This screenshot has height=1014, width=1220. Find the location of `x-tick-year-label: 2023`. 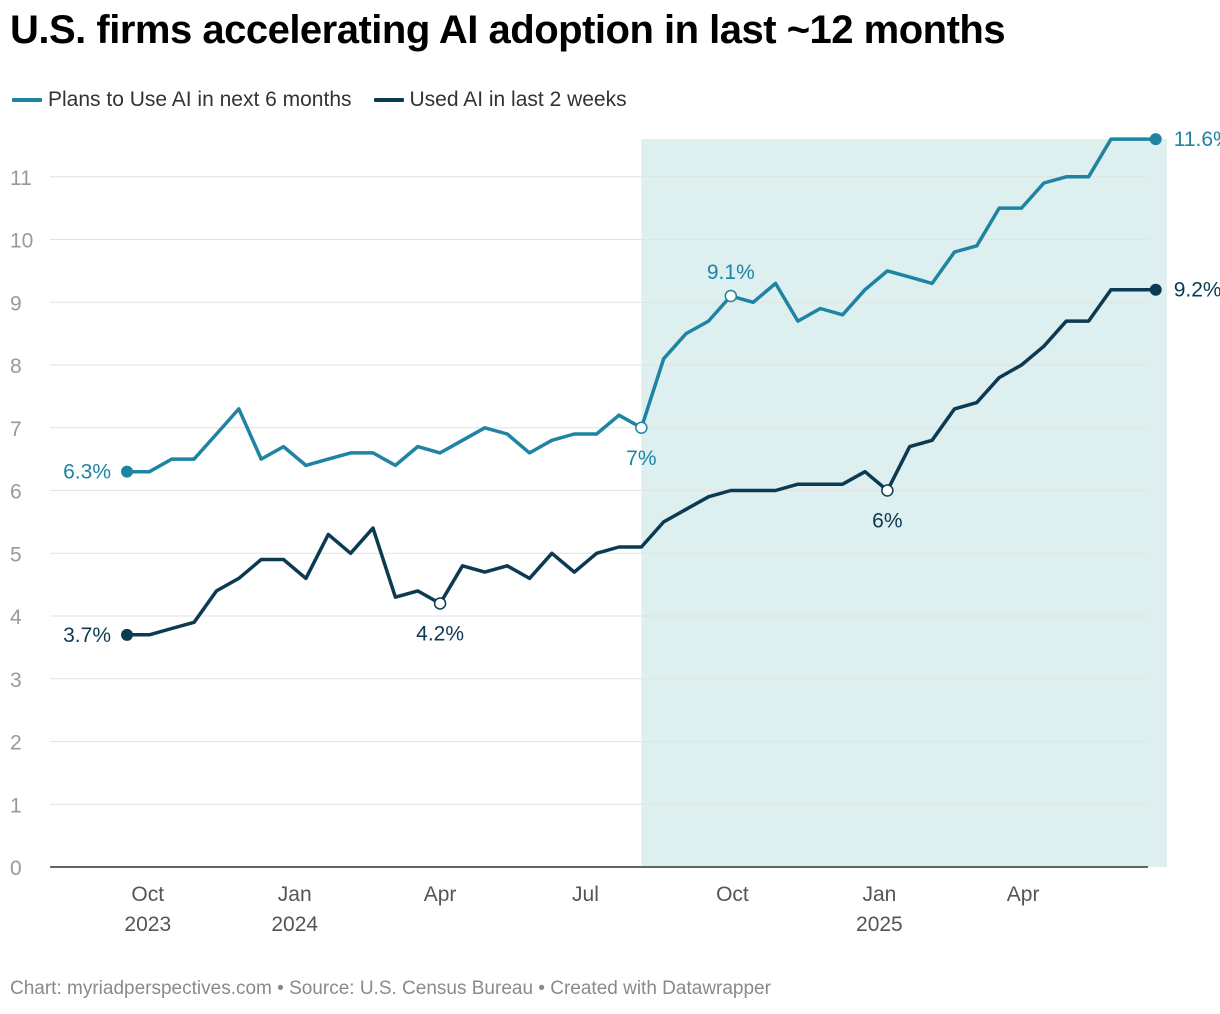

x-tick-year-label: 2023 is located at coordinates (147, 924).